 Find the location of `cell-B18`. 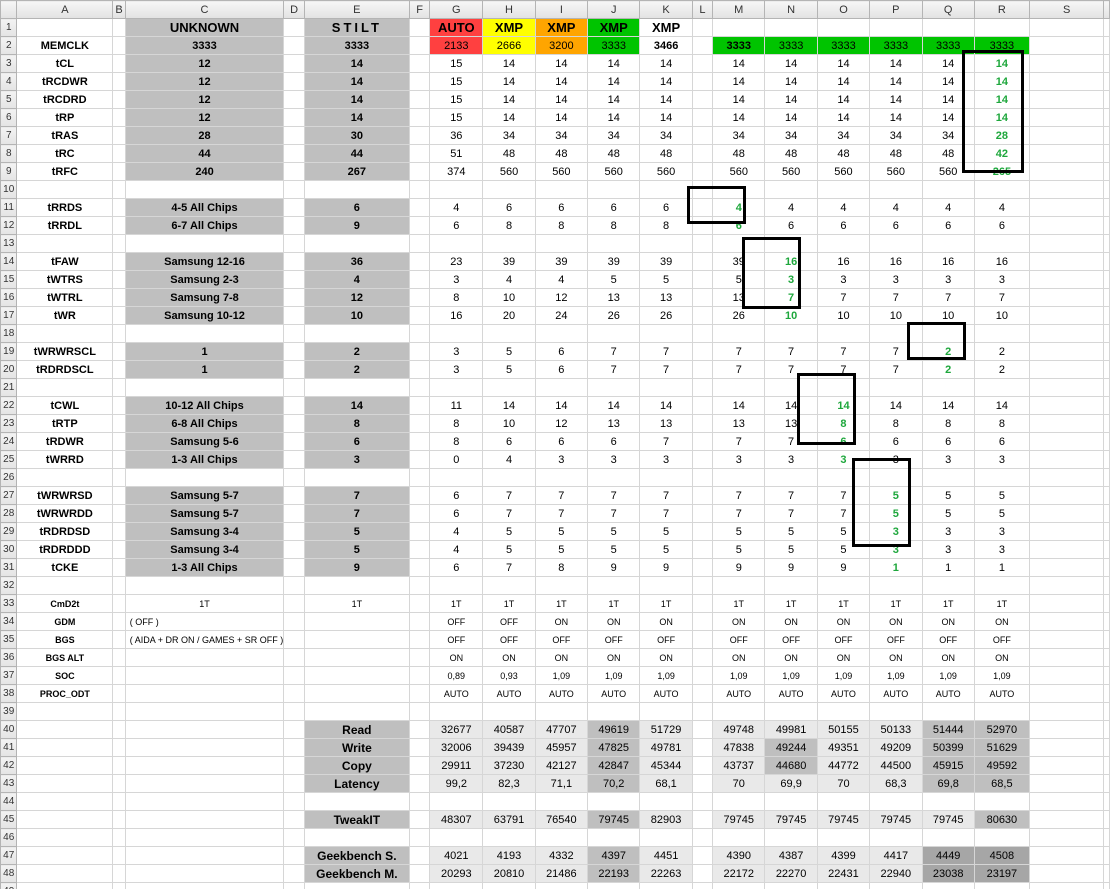

cell-B18 is located at coordinates (119, 333).